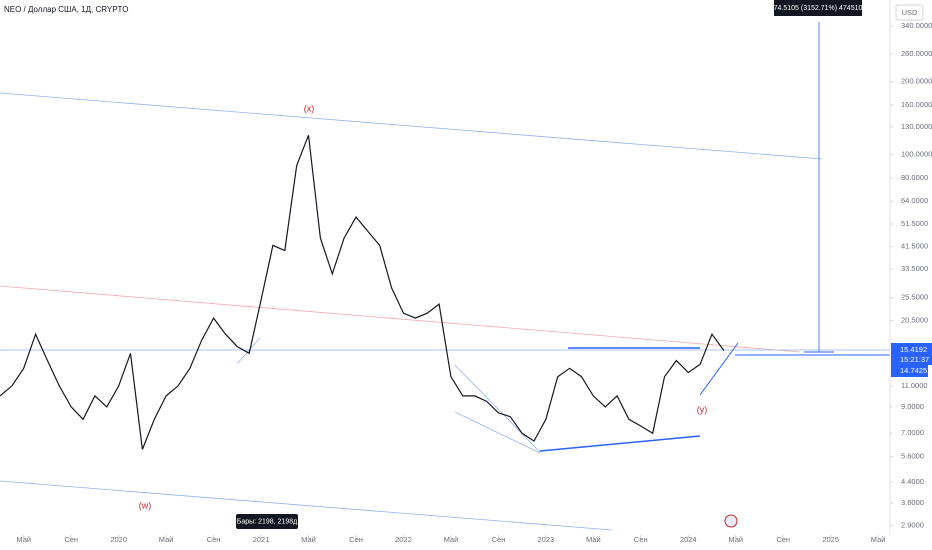 The width and height of the screenshot is (932, 550). What do you see at coordinates (914, 223) in the screenshot?
I see `y-tick-label: 51.5000` at bounding box center [914, 223].